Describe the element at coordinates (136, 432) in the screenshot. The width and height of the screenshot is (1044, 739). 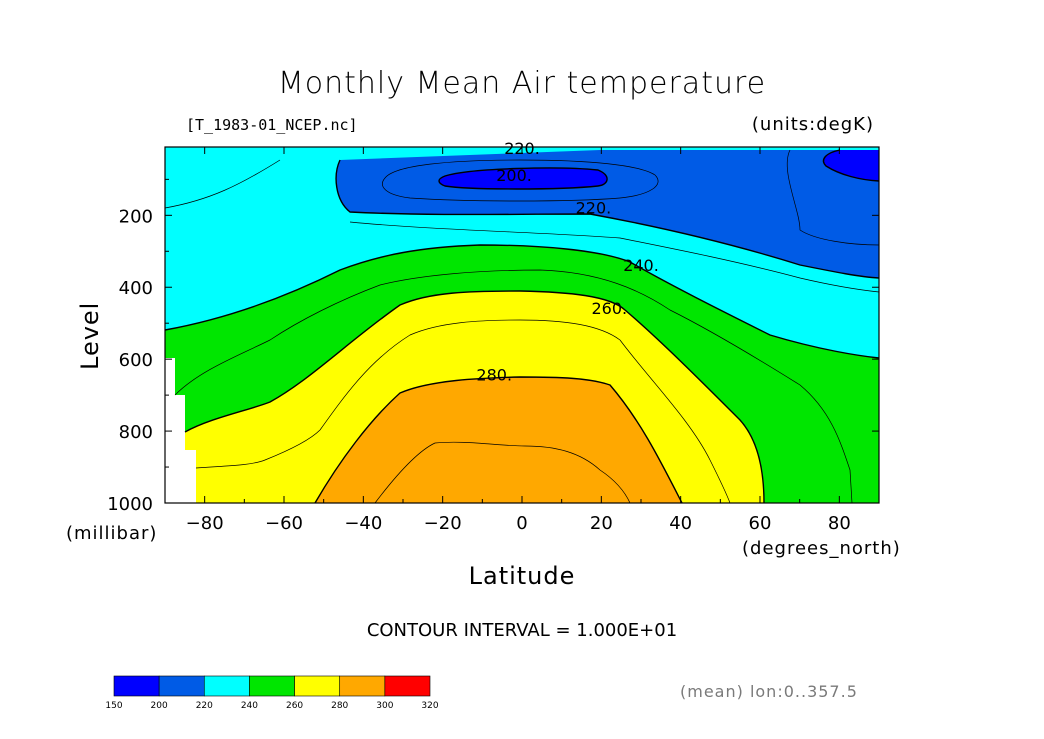
I see `y-tick-label: 800` at that location.